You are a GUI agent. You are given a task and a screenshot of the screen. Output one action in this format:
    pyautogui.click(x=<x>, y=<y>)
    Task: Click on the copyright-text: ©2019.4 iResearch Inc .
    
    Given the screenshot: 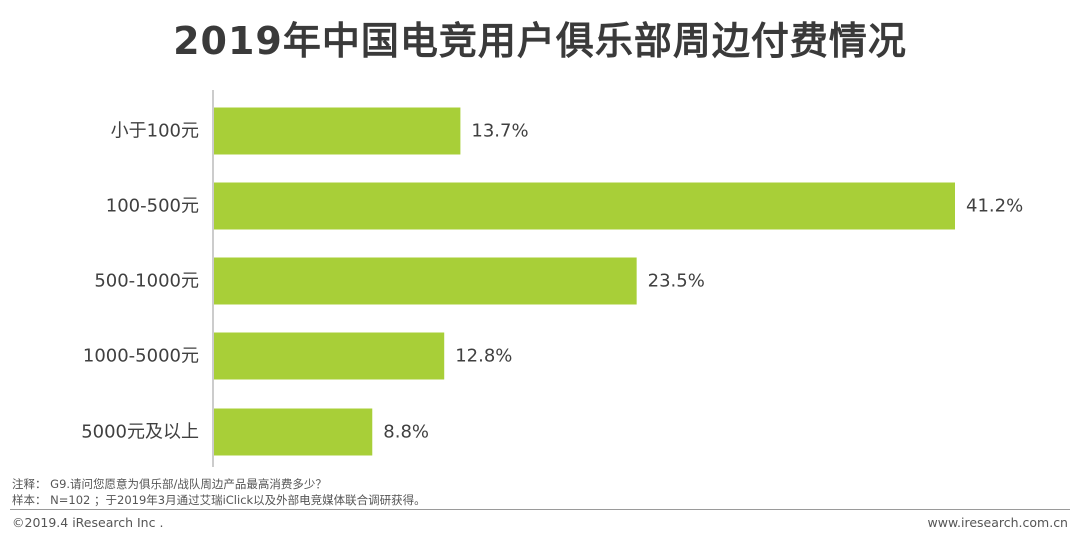 What is the action you would take?
    pyautogui.click(x=88, y=522)
    